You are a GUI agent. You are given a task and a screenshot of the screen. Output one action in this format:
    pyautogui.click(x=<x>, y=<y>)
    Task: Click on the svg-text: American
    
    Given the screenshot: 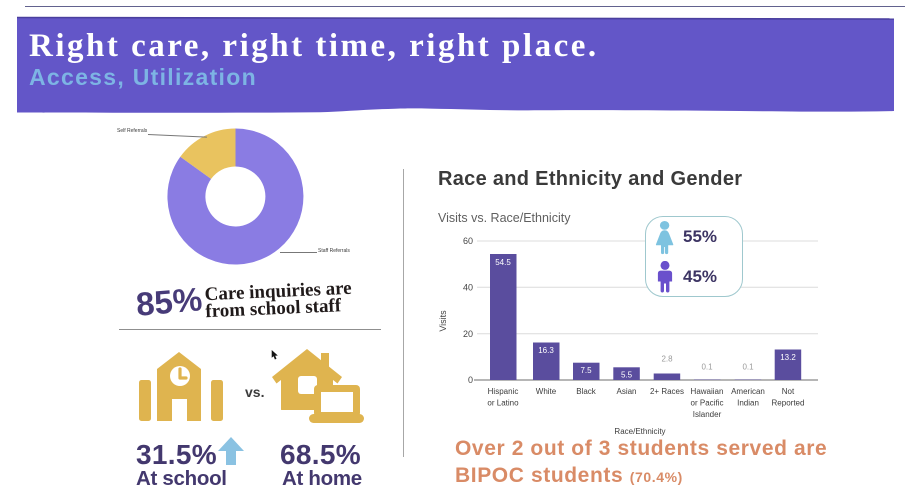 What is the action you would take?
    pyautogui.click(x=748, y=391)
    